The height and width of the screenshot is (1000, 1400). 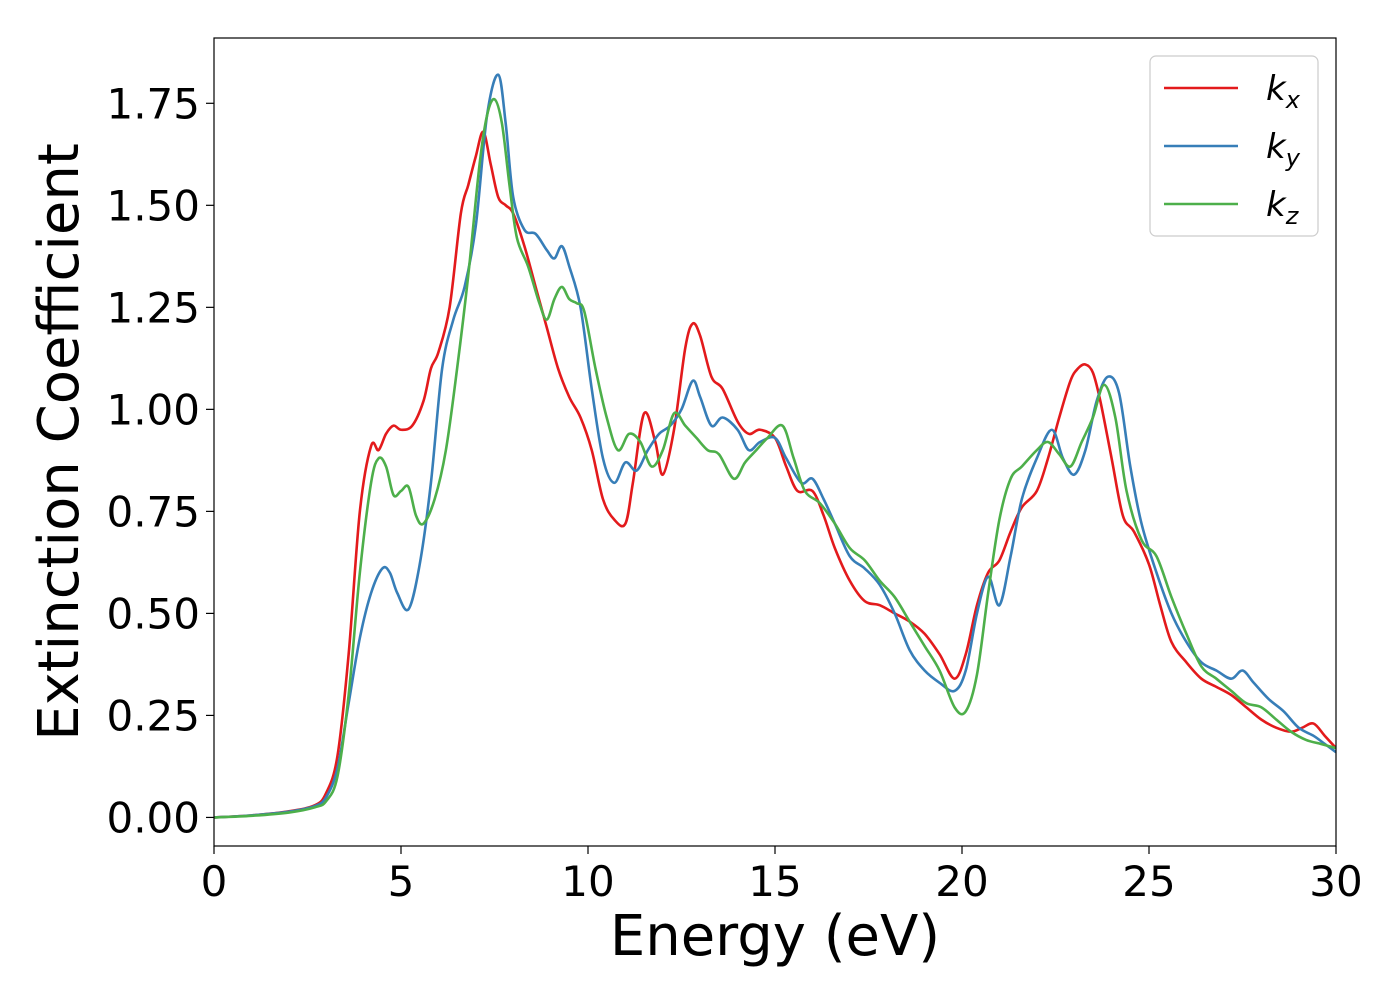 What do you see at coordinates (1148, 881) in the screenshot?
I see `x-tick-label: 25` at bounding box center [1148, 881].